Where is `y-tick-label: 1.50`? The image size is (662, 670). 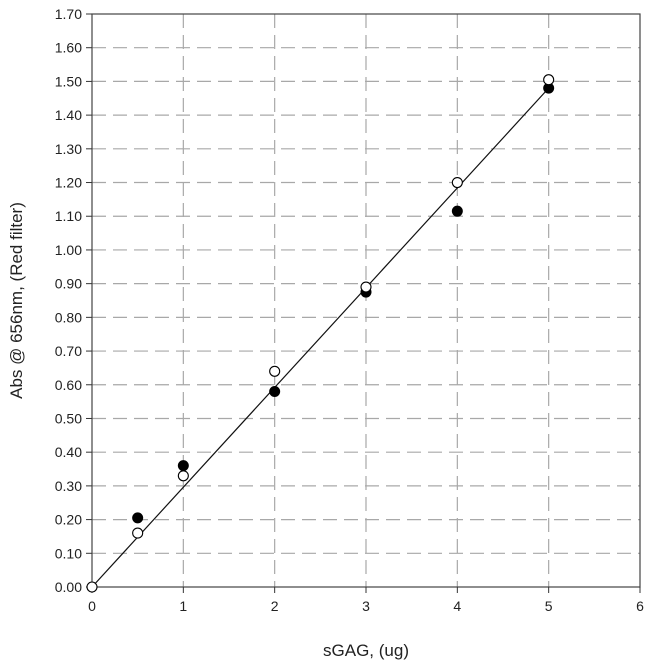 y-tick-label: 1.50 is located at coordinates (68, 81).